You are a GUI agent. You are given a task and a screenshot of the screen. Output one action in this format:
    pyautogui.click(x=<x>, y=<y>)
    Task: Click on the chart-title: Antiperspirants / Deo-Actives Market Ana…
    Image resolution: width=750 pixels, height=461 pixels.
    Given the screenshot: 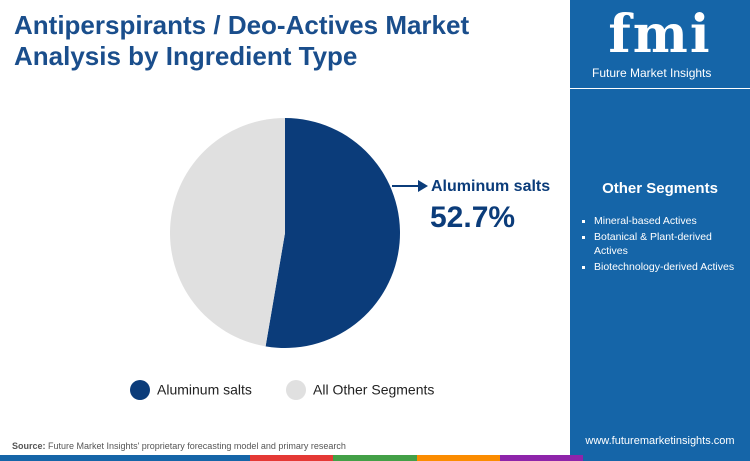 What is the action you would take?
    pyautogui.click(x=242, y=40)
    